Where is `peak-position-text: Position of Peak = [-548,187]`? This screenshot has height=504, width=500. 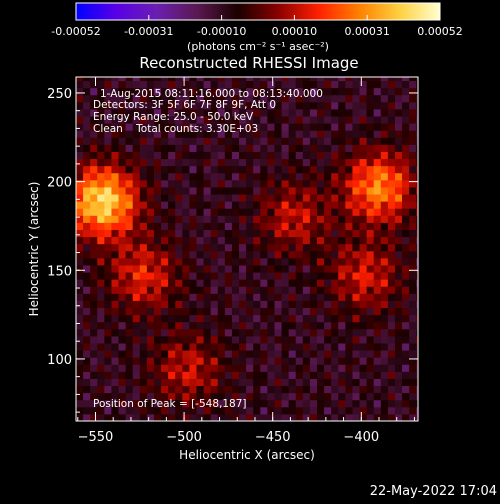 peak-position-text: Position of Peak = [-548,187] is located at coordinates (170, 404).